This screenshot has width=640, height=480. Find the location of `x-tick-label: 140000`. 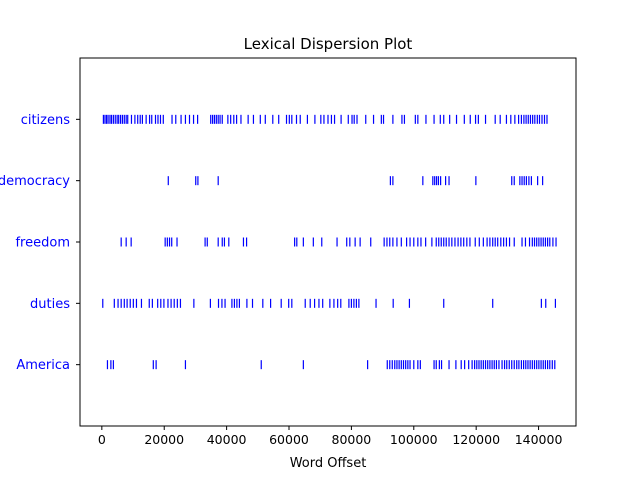

x-tick-label: 140000 is located at coordinates (539, 439).